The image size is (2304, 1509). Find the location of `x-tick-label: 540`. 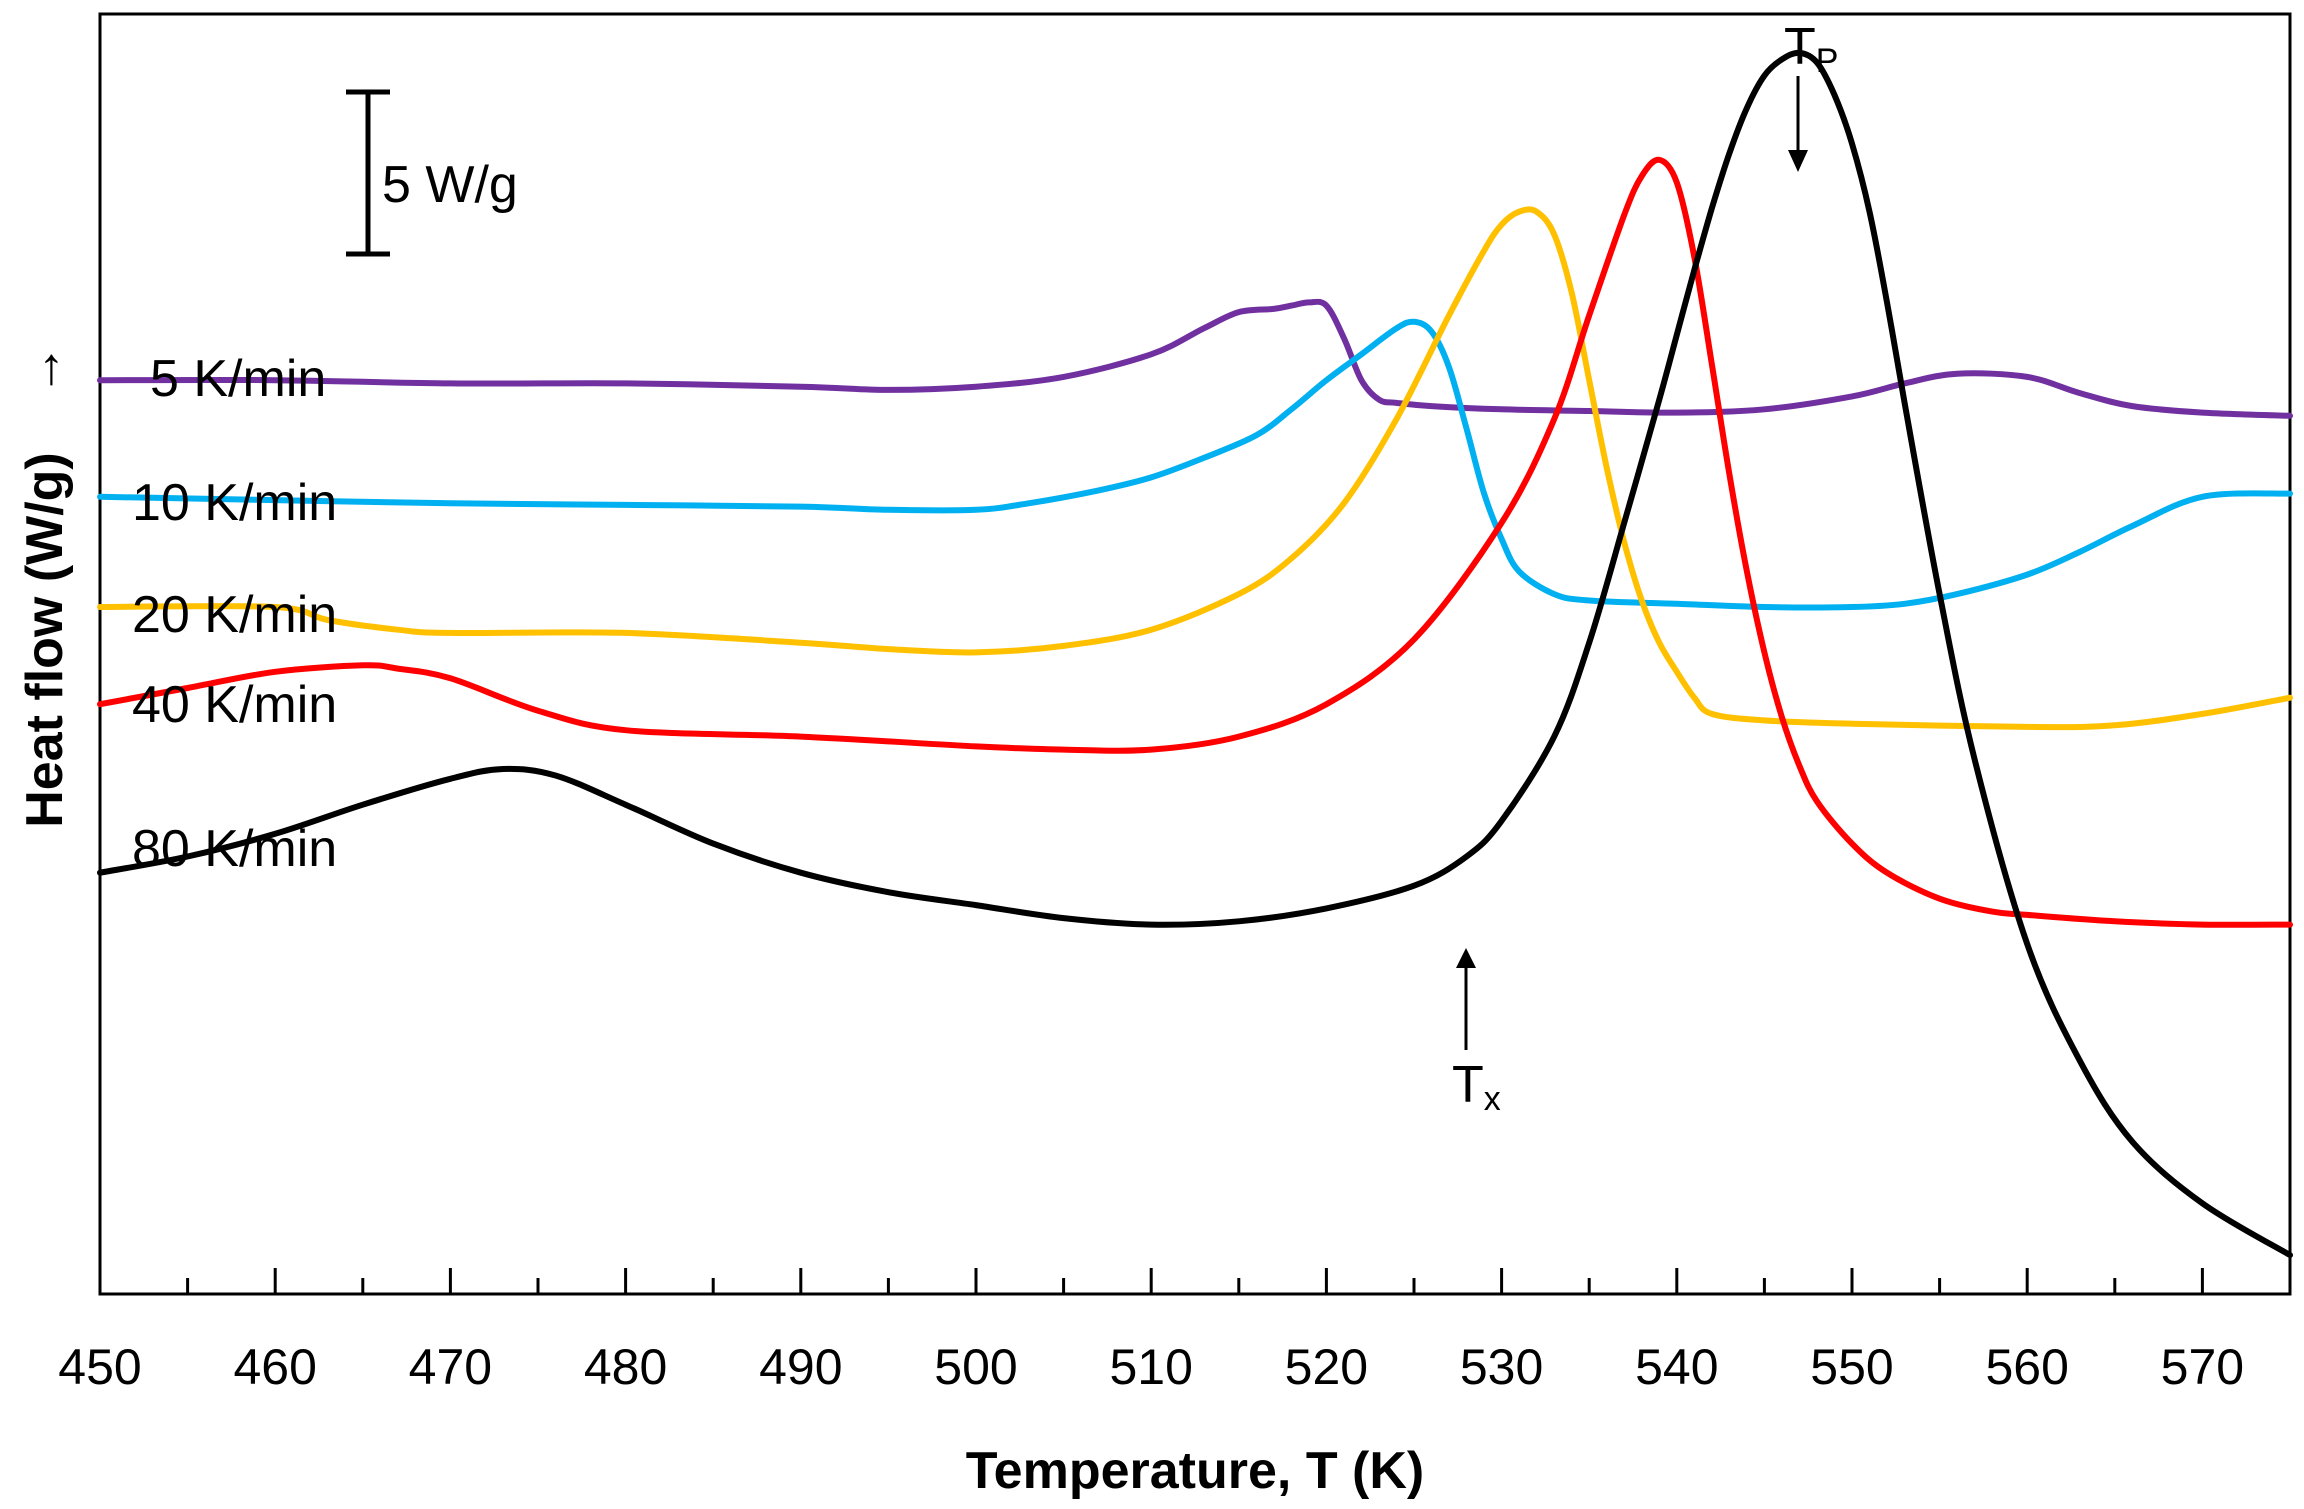

x-tick-label: 540 is located at coordinates (1676, 1367).